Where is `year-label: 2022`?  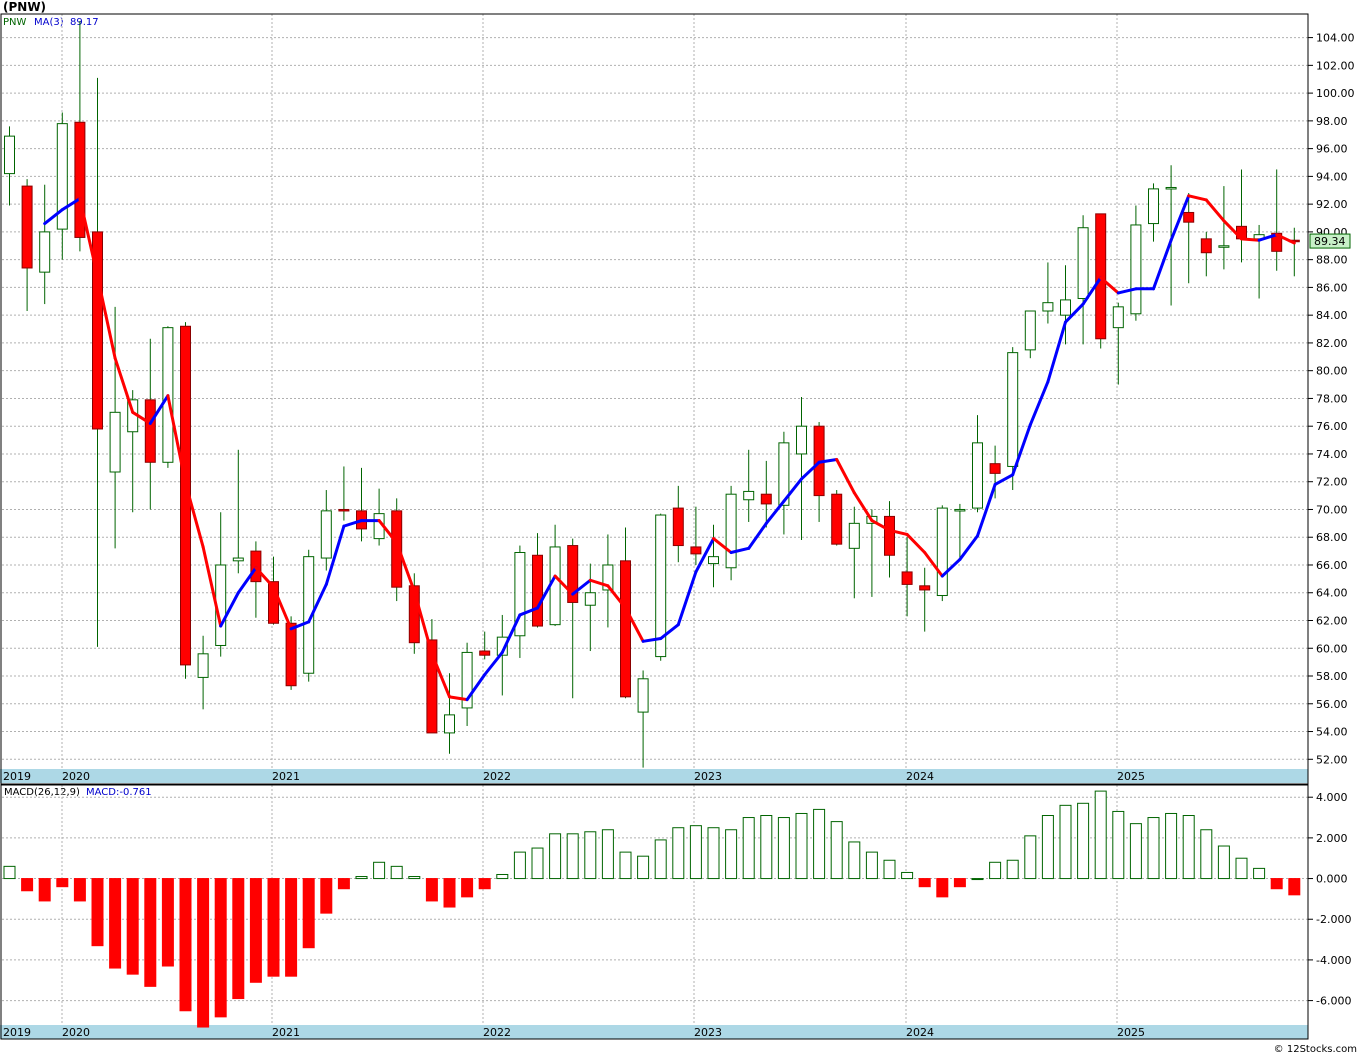
year-label: 2022 is located at coordinates (497, 776).